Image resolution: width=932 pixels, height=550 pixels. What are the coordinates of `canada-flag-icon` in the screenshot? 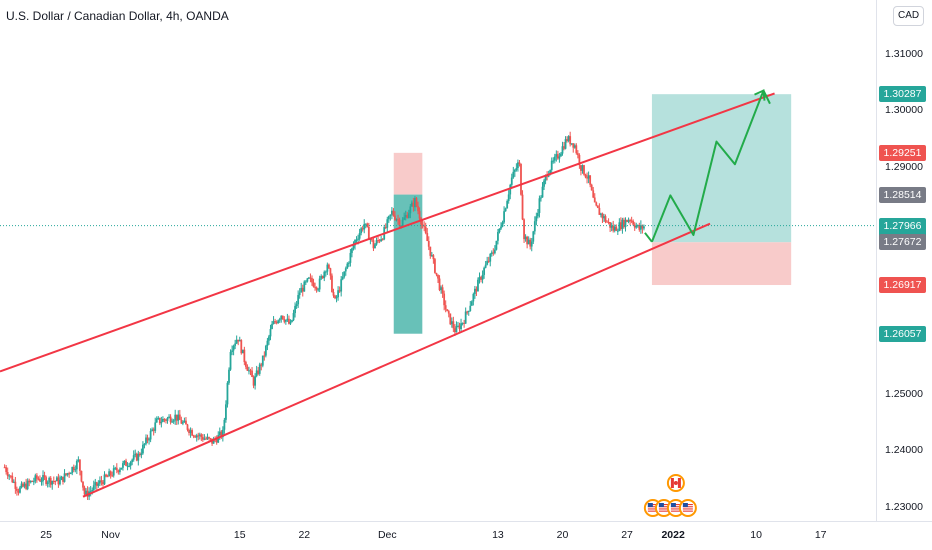 It's located at (675, 483).